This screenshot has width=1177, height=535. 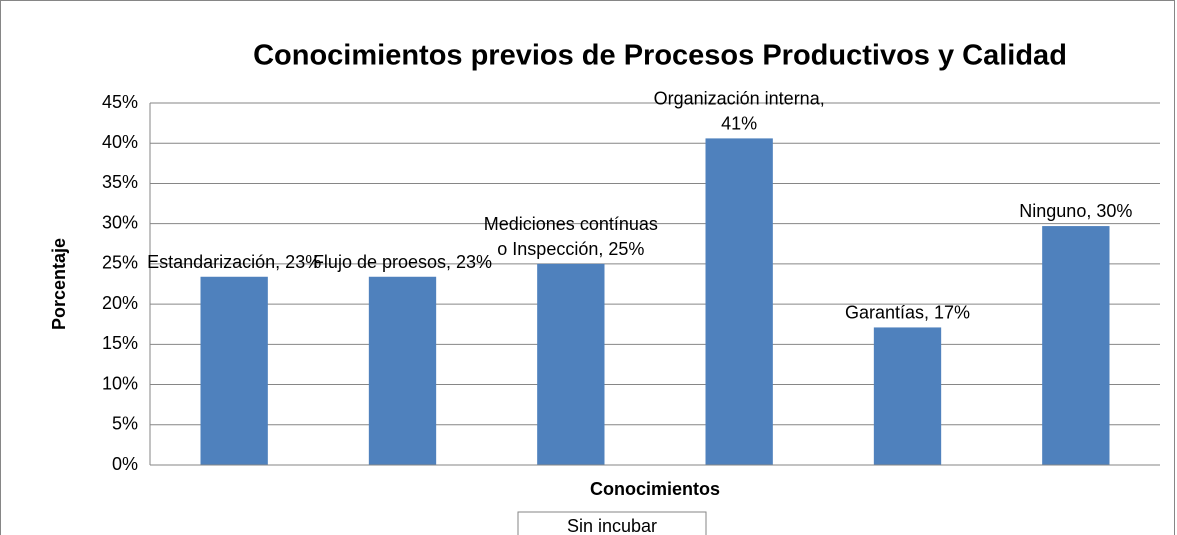 I want to click on y-tick-label: 20%, so click(x=120, y=303).